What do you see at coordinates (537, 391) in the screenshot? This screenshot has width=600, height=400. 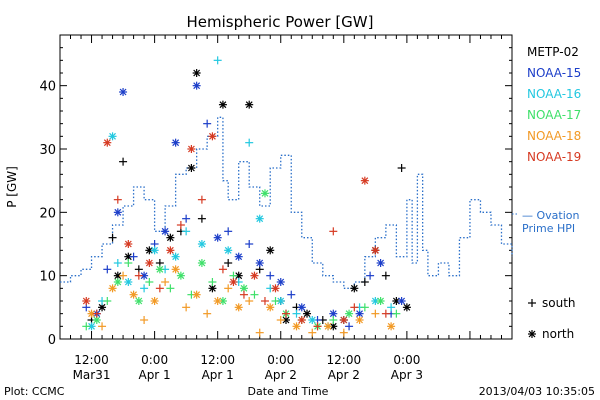 I see `footer-right: 2013/04/03 10:35:05` at bounding box center [537, 391].